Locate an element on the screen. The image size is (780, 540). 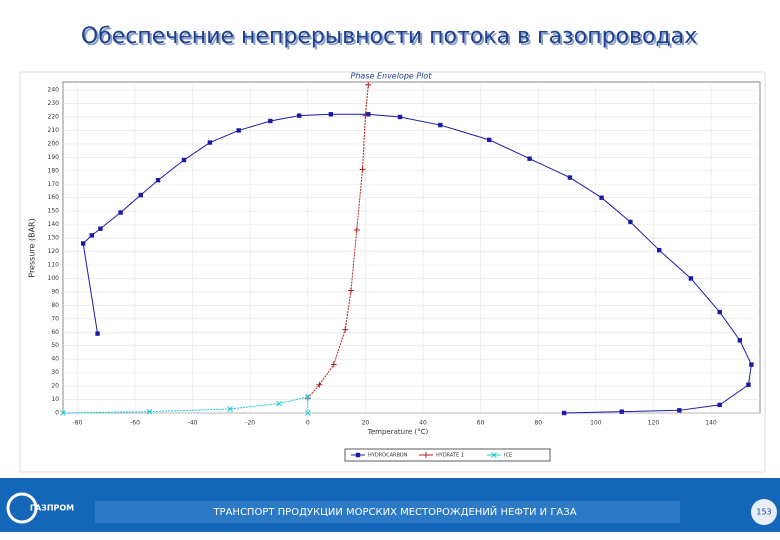
y-tick-label: 240 is located at coordinates (54, 90).